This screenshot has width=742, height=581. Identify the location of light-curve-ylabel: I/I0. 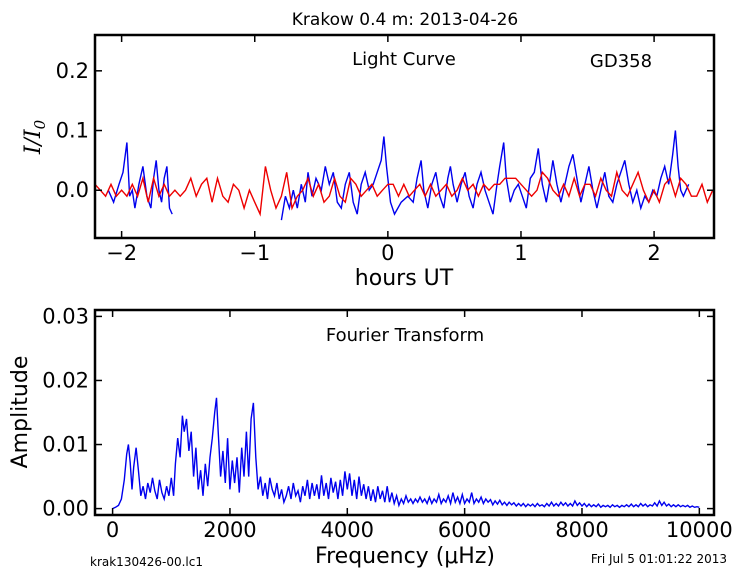
(35, 137).